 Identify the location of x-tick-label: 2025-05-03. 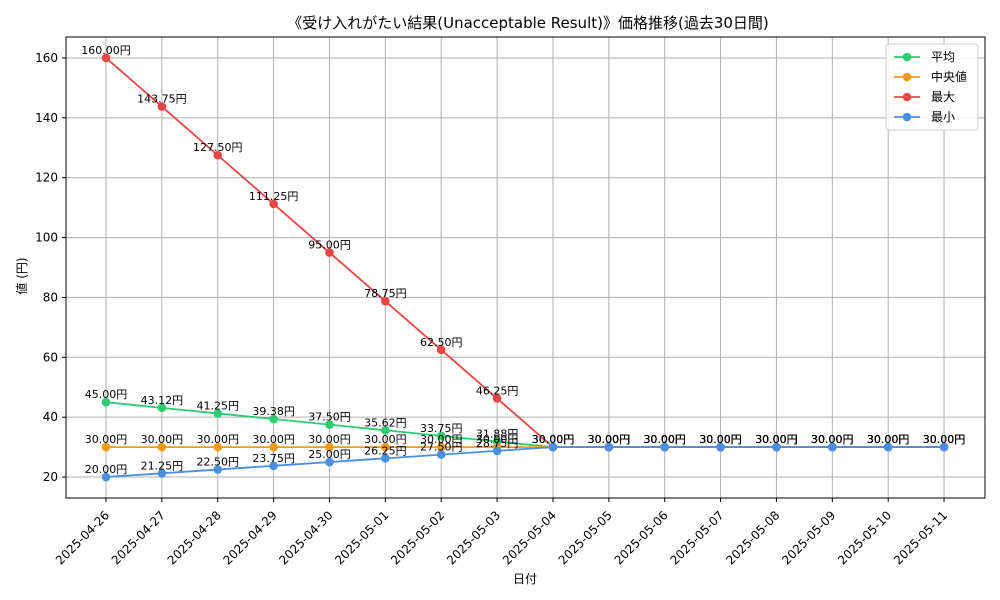
(473, 537).